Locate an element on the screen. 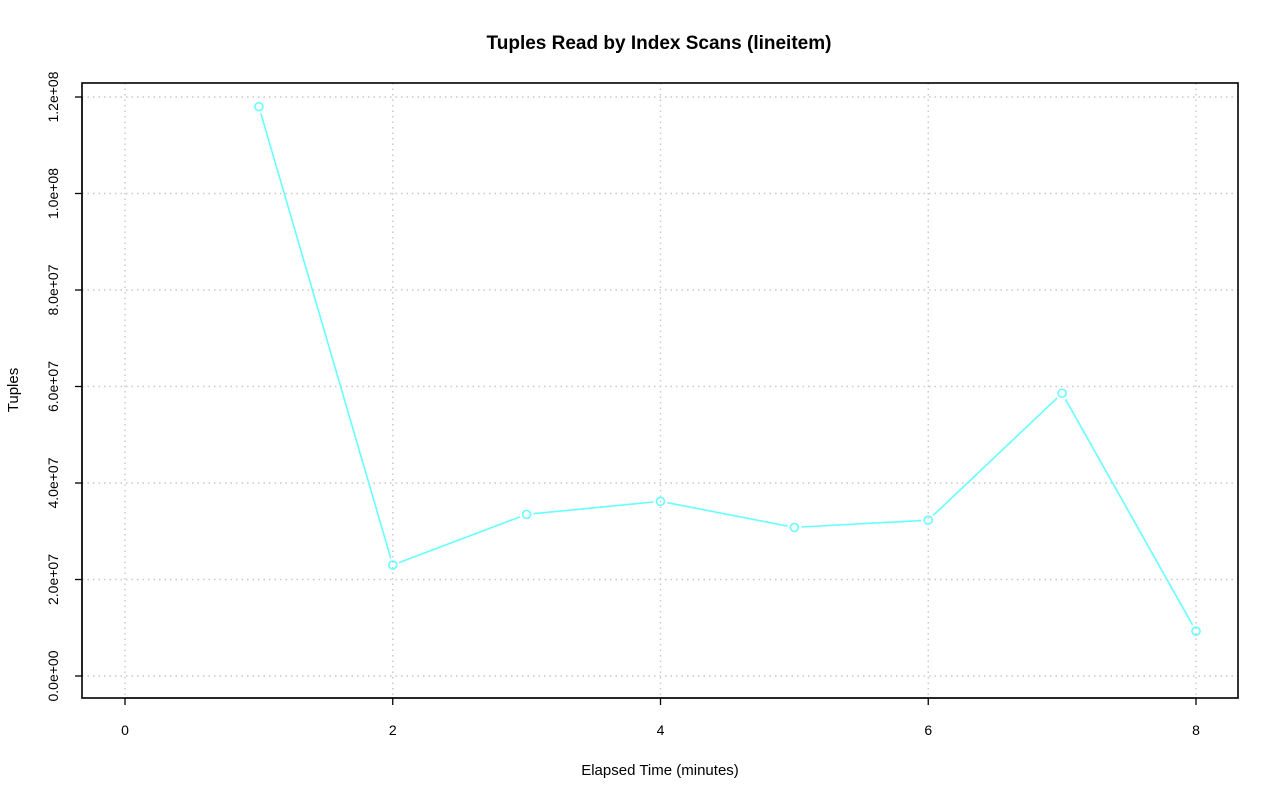  x-axis: 0 2 4 6 8 is located at coordinates (660, 717).